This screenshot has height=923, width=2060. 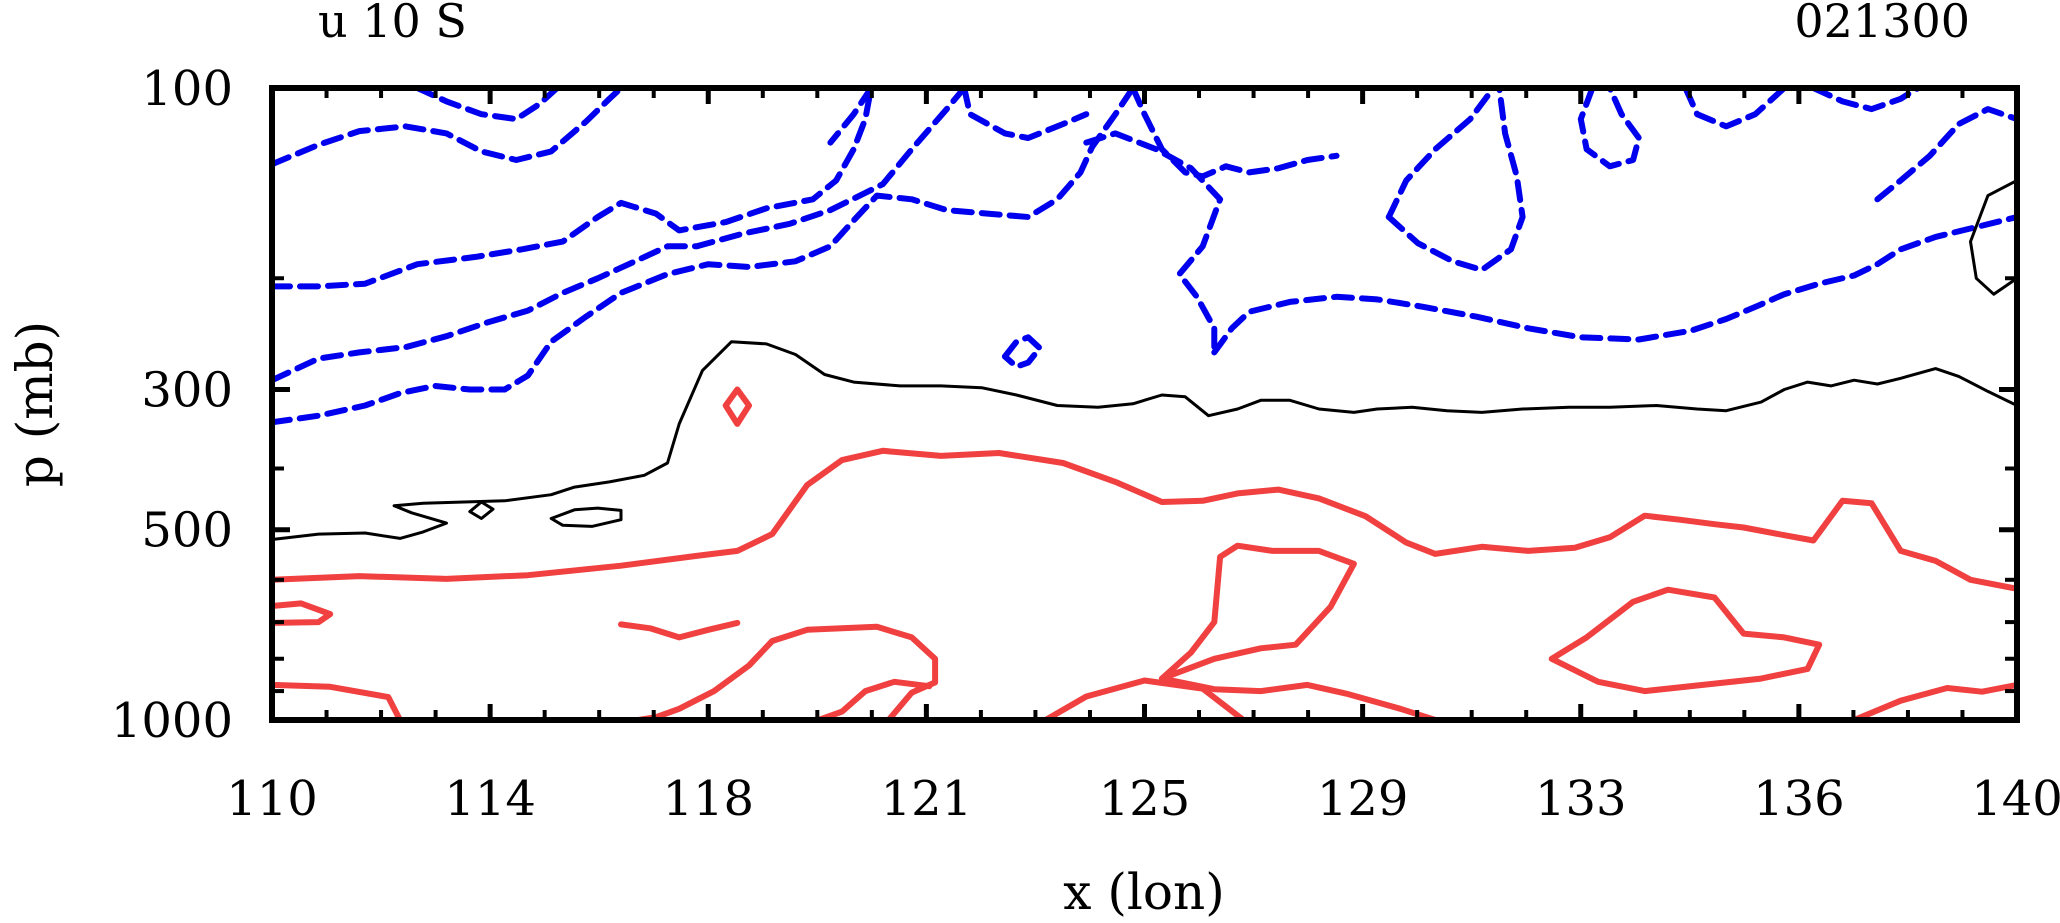 I want to click on y-tick-label: 100, so click(x=187, y=89).